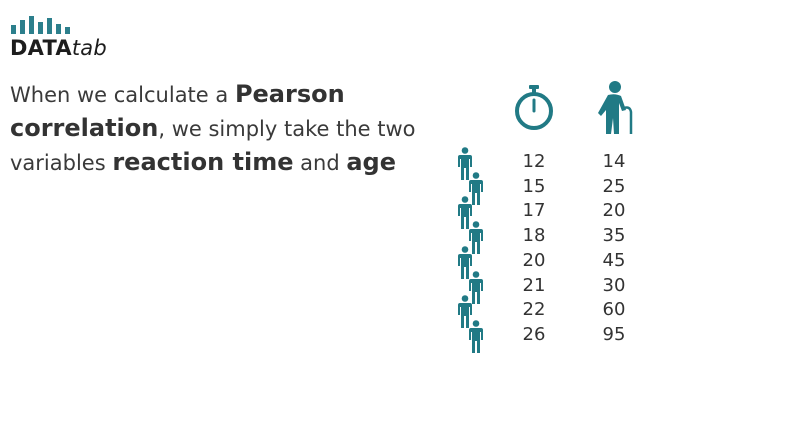 The width and height of the screenshot is (800, 442). I want to click on headline-highlight-pearson: Pearson correlation, so click(177, 111).